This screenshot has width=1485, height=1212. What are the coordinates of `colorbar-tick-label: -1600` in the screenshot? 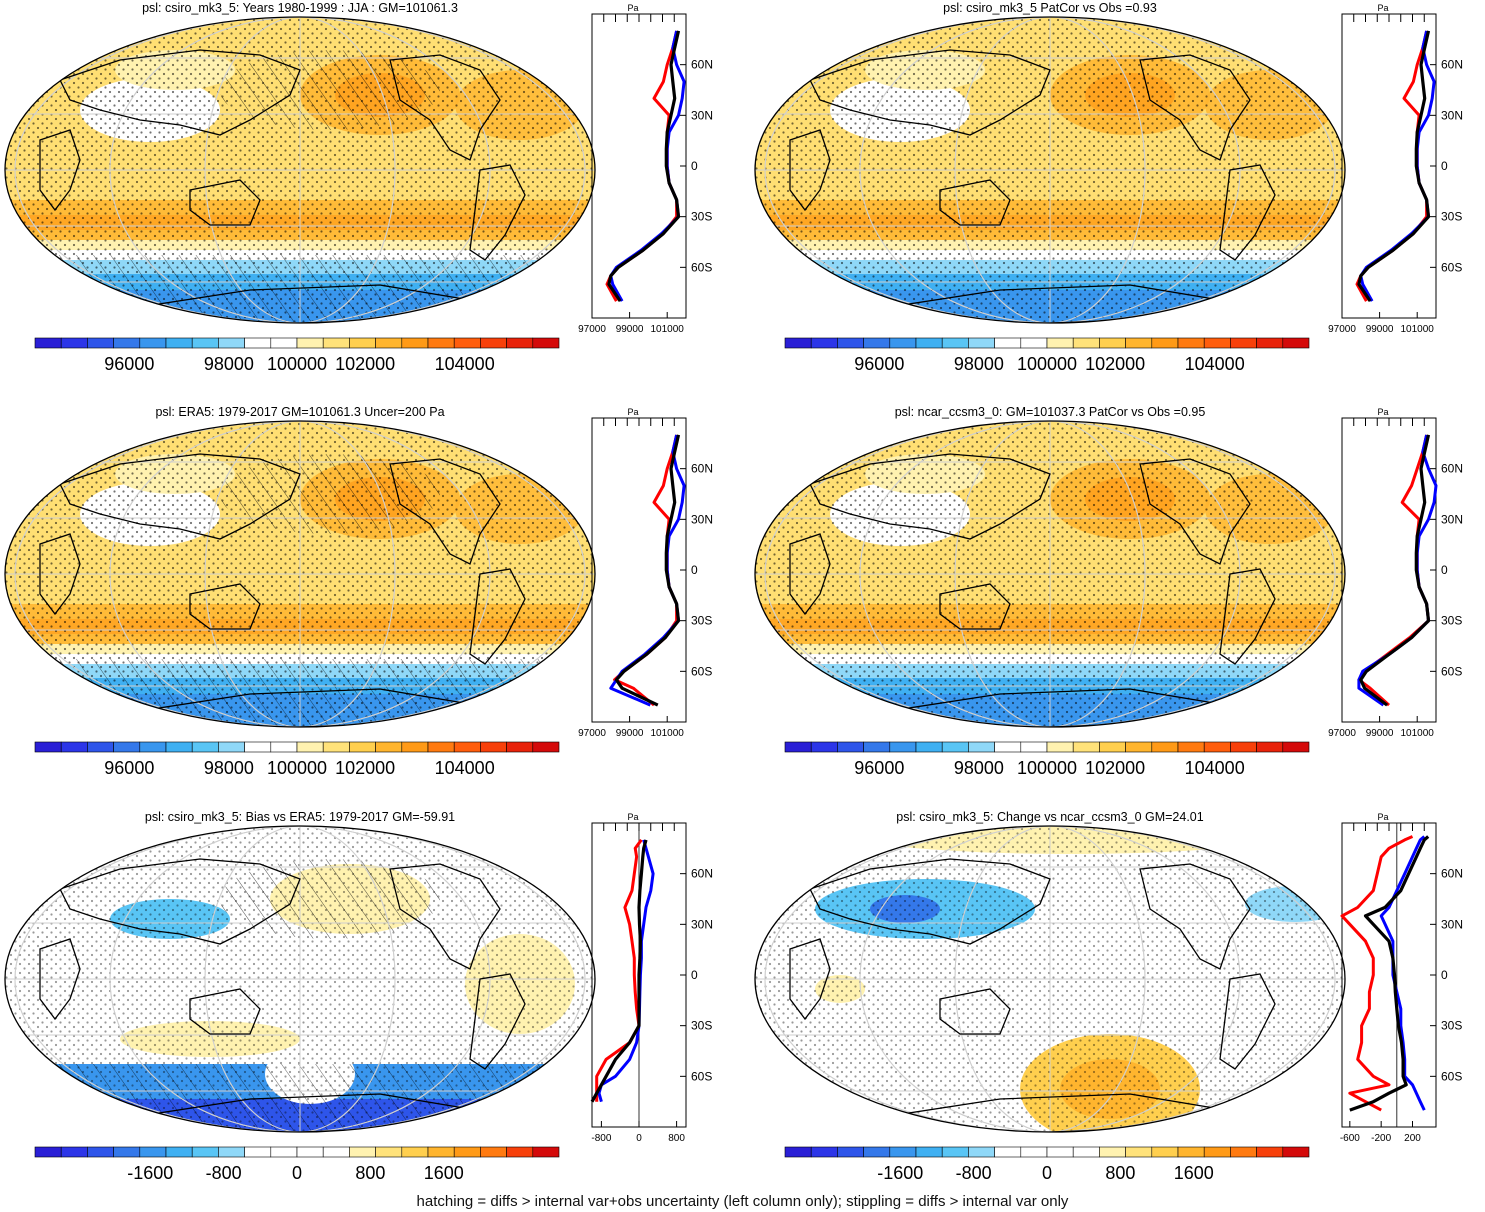 It's located at (150, 1173).